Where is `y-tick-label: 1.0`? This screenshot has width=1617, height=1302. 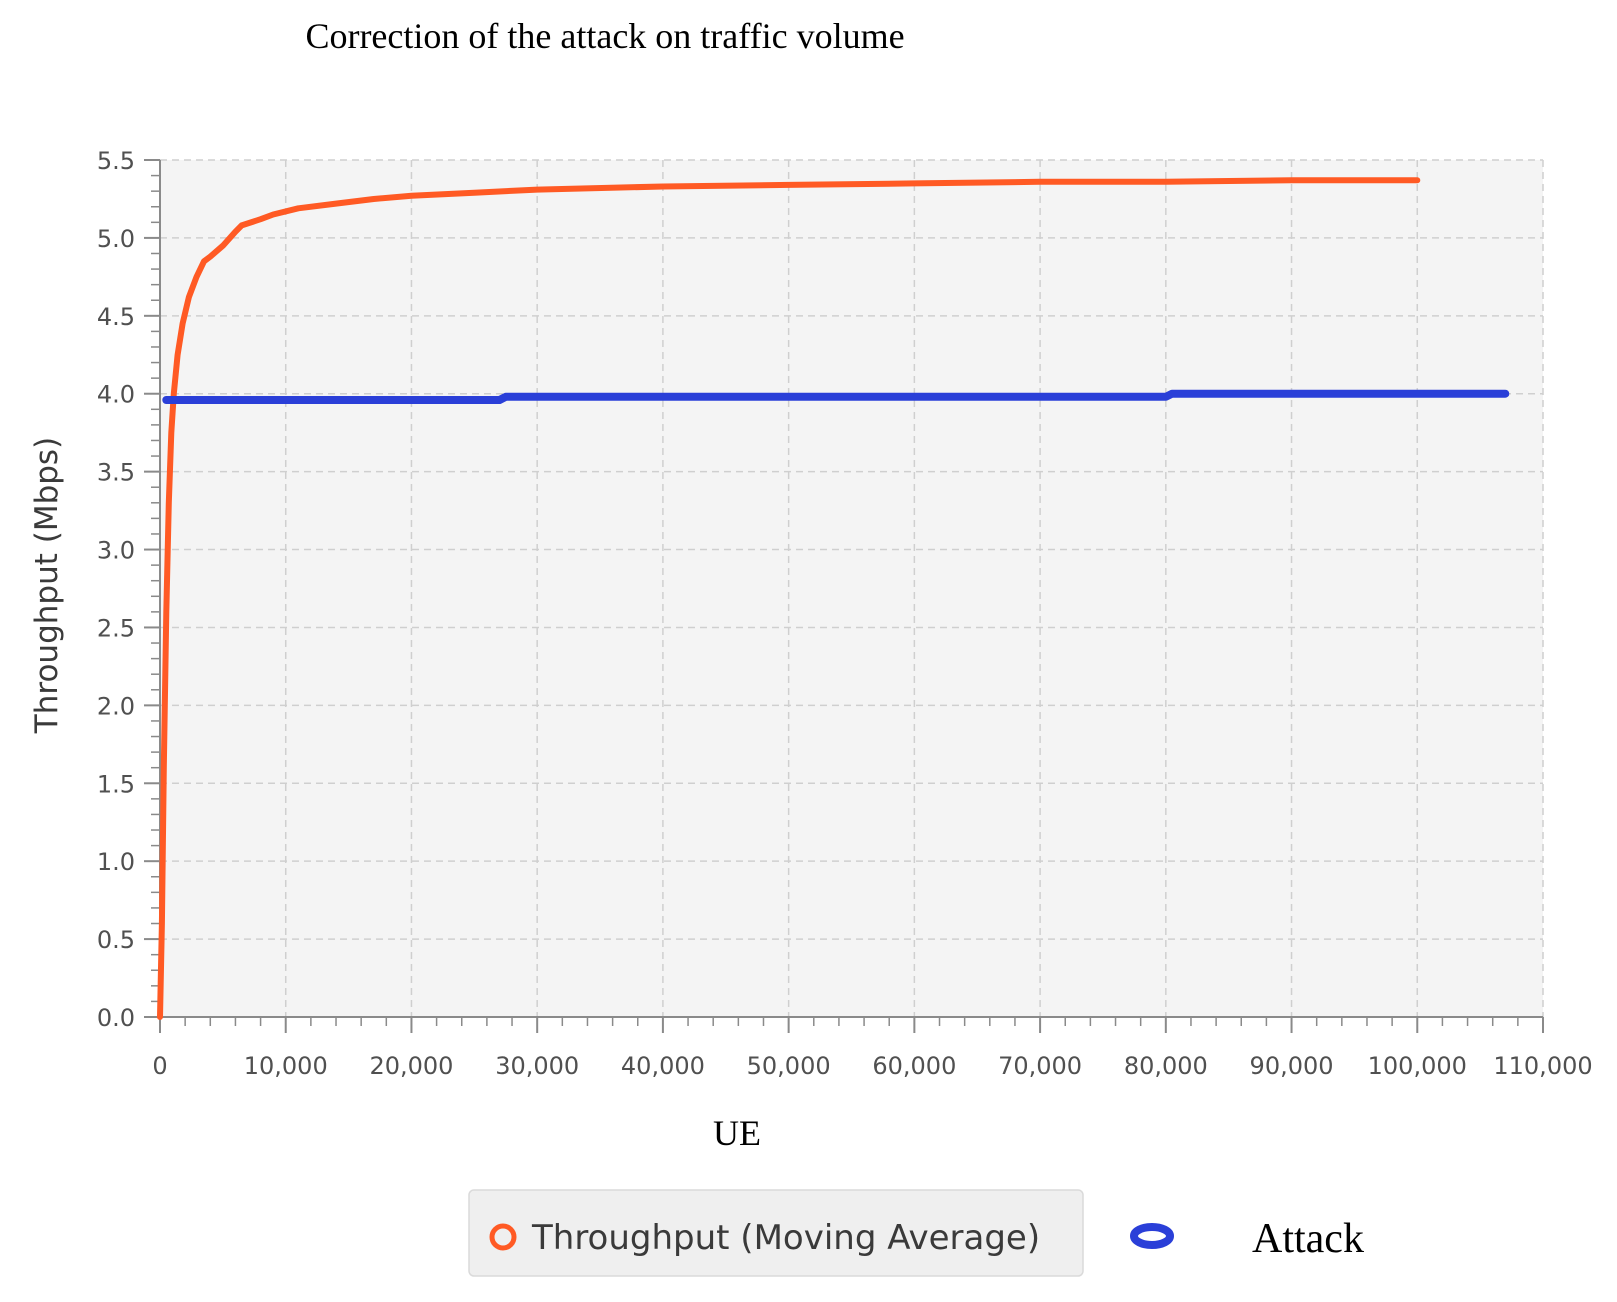 y-tick-label: 1.0 is located at coordinates (116, 862).